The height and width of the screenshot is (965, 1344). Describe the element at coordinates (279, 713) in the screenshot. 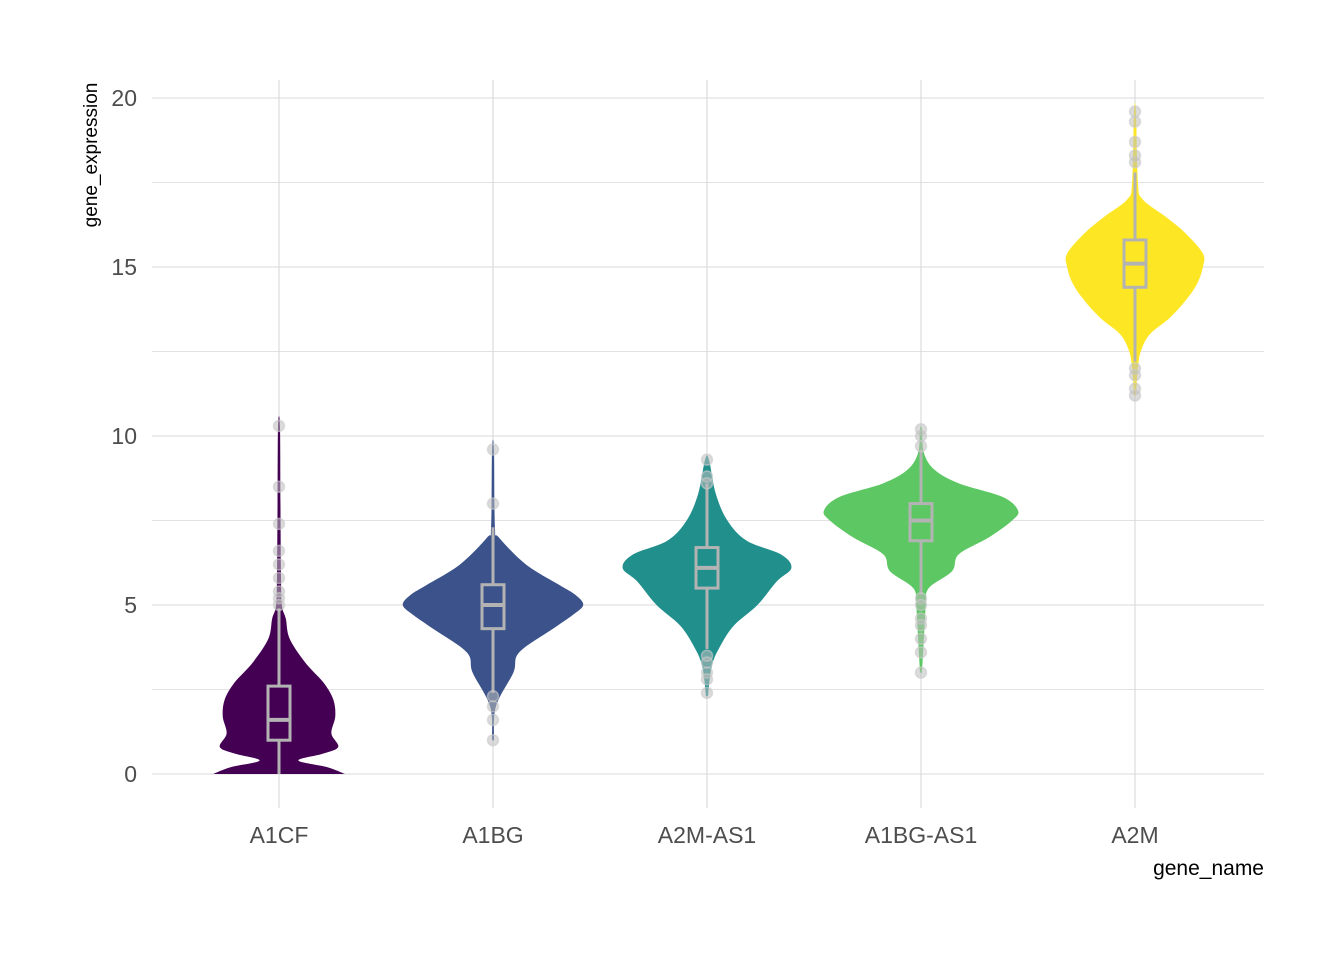

I see `box` at that location.